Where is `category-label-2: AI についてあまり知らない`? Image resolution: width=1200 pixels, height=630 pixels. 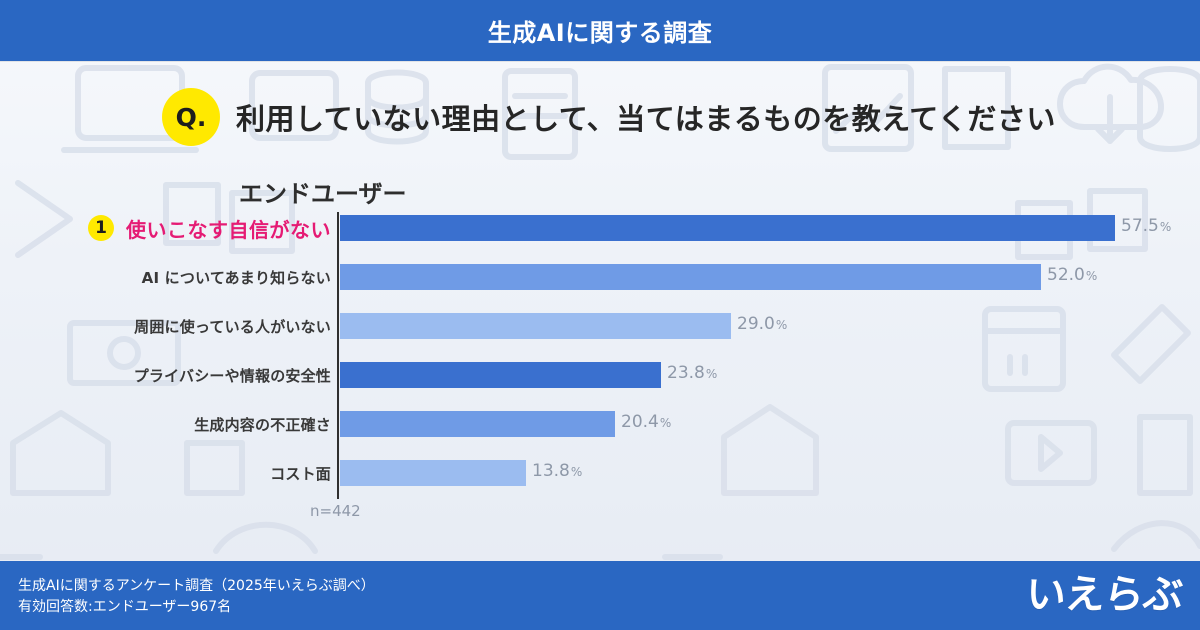
category-label-2: AI についてあまり知らない is located at coordinates (236, 277).